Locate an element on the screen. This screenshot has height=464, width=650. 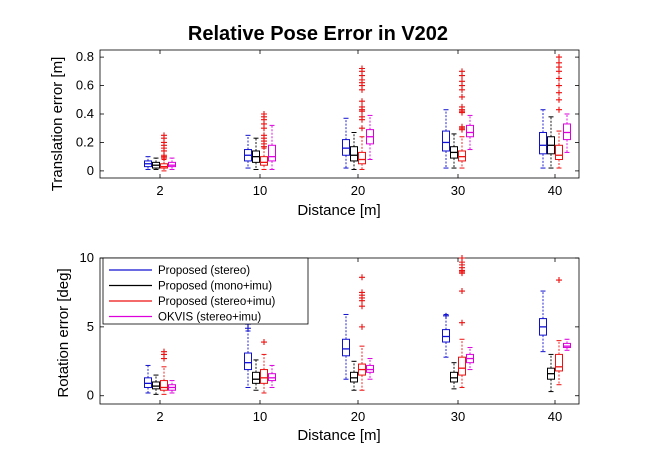
translation-y-axis-label: Translation error [m] is located at coordinates (57, 124).